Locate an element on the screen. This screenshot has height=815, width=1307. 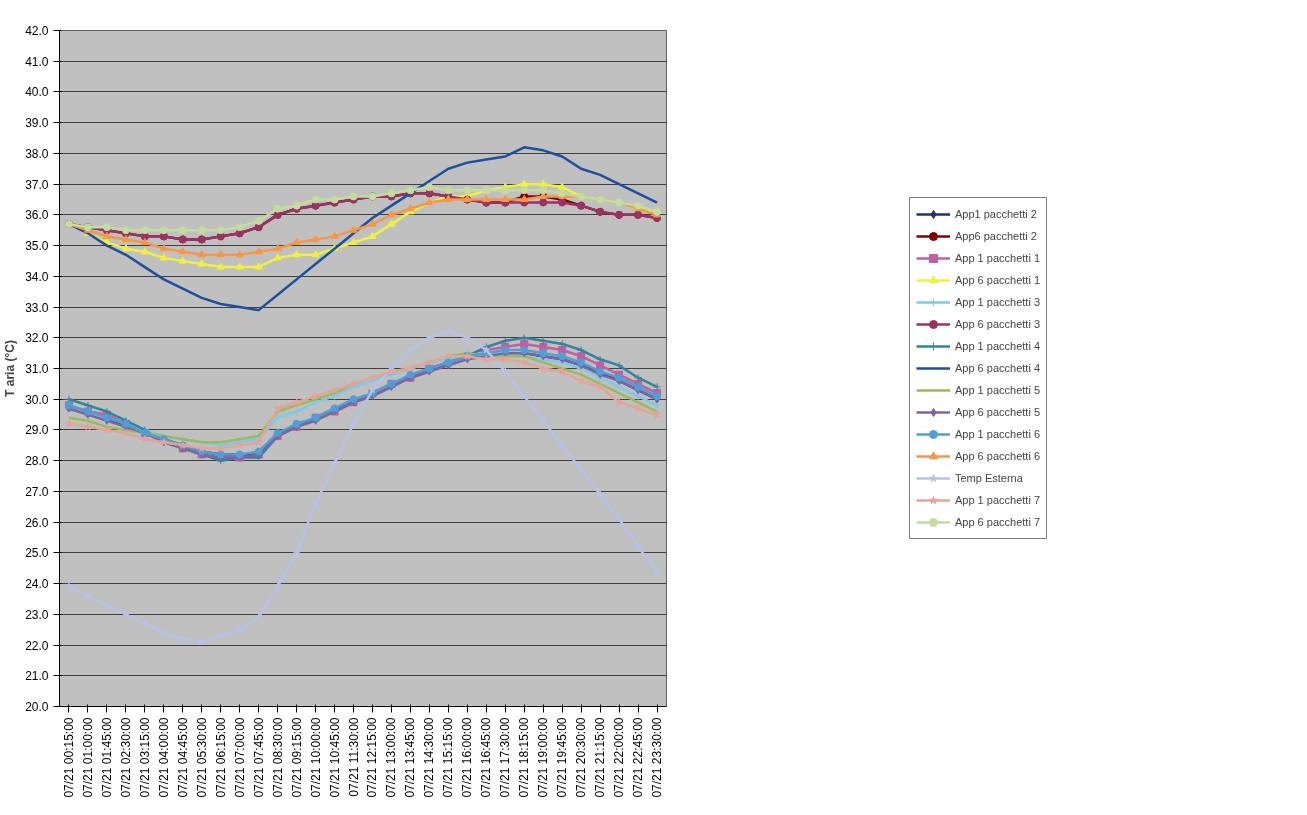
y-axis-title: T aria (°C) is located at coordinates (10, 368).